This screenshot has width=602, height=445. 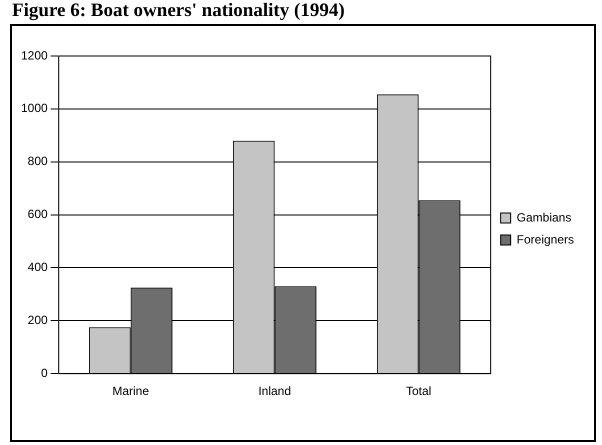 What do you see at coordinates (34, 108) in the screenshot?
I see `y-tick-label: 1000` at bounding box center [34, 108].